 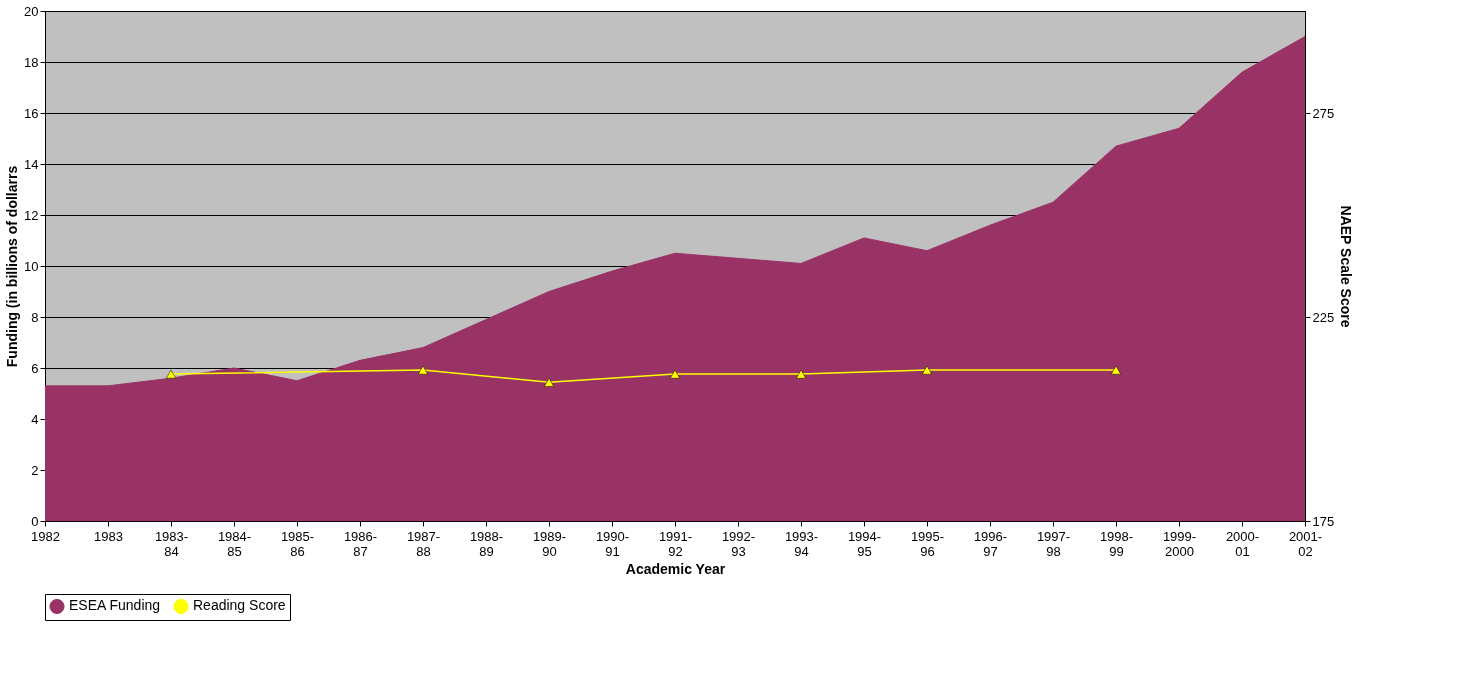 I want to click on x-tick-label: 1983-84, so click(x=171, y=543).